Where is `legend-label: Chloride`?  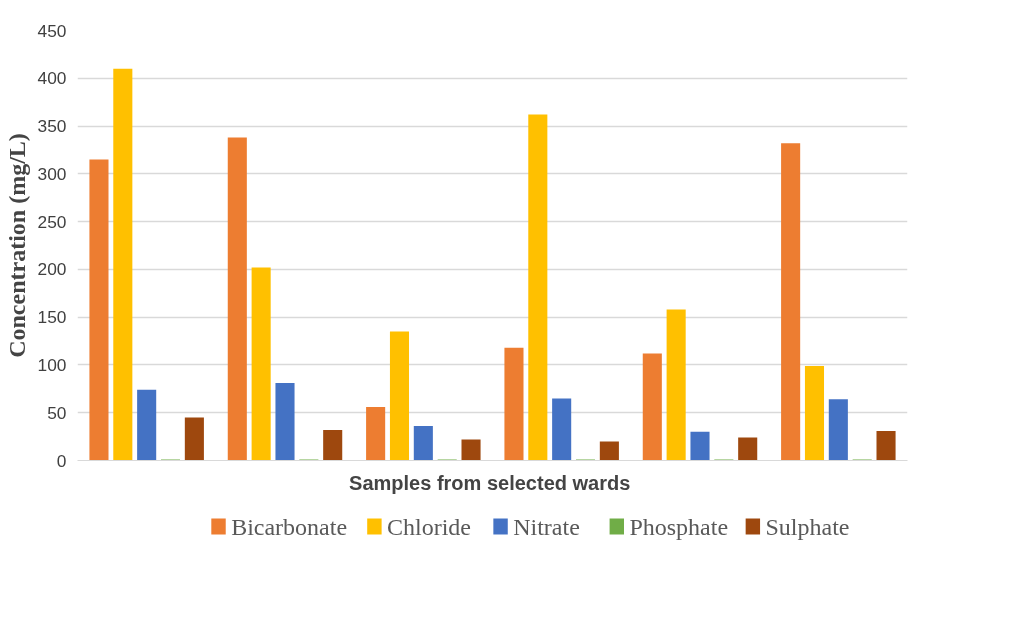 legend-label: Chloride is located at coordinates (429, 526).